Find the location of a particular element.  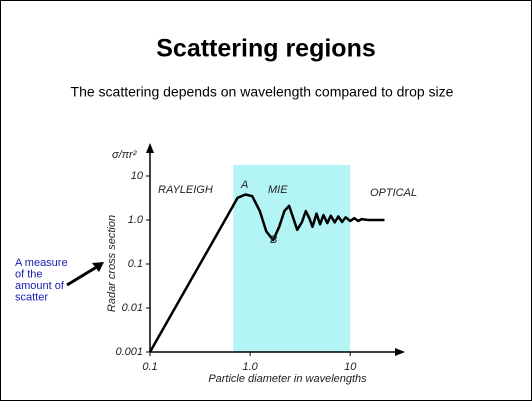

note-arrowhead is located at coordinates (98, 267).